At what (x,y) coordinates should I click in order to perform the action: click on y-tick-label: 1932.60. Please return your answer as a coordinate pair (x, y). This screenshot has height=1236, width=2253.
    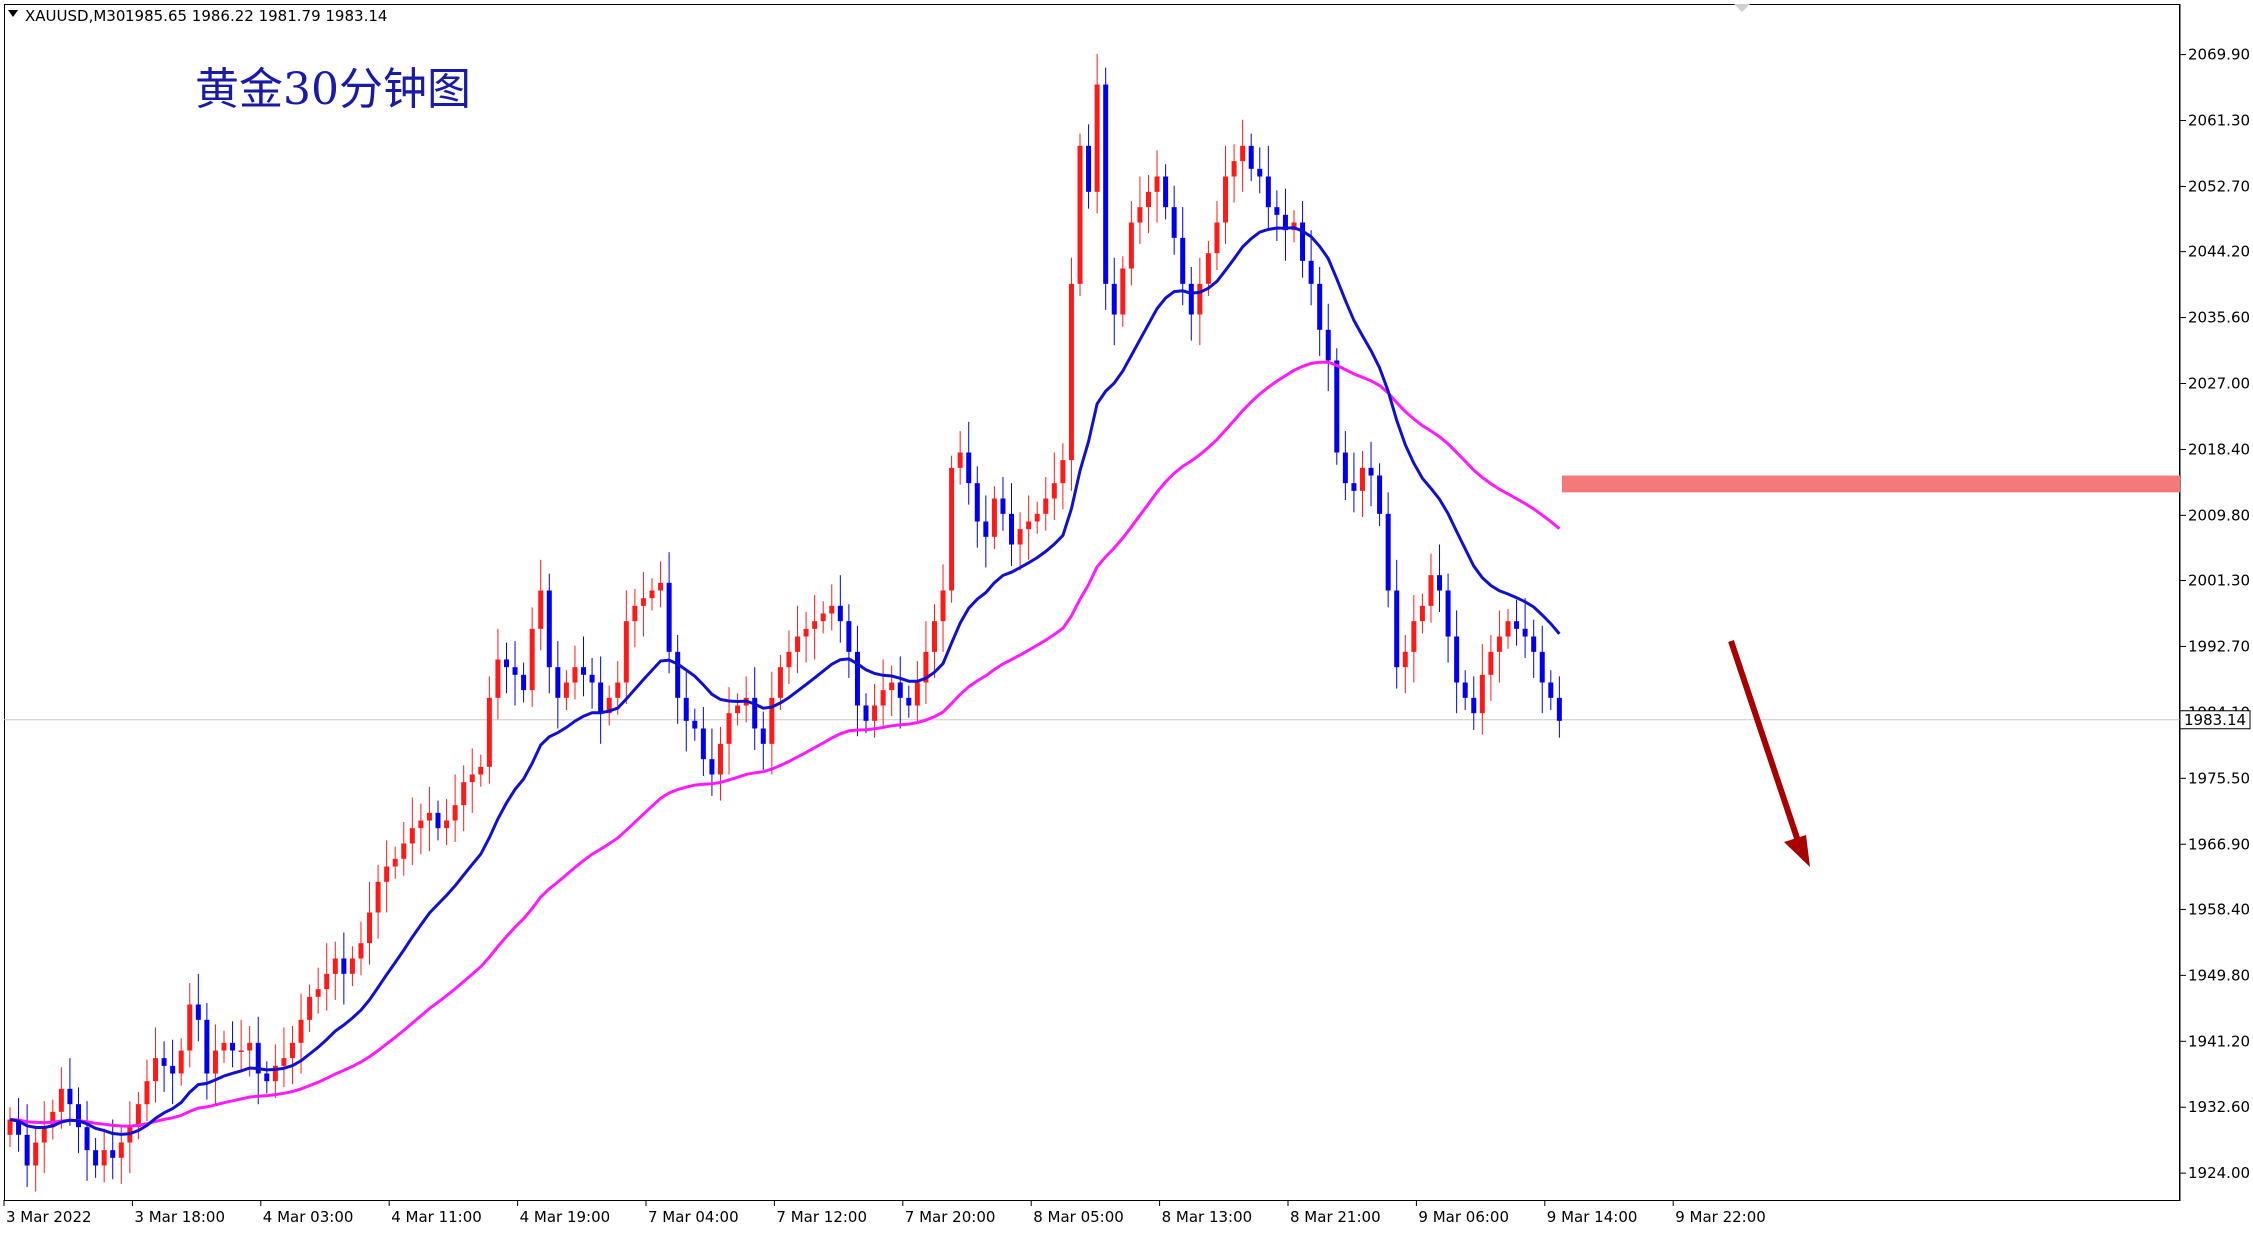
    Looking at the image, I should click on (2219, 1107).